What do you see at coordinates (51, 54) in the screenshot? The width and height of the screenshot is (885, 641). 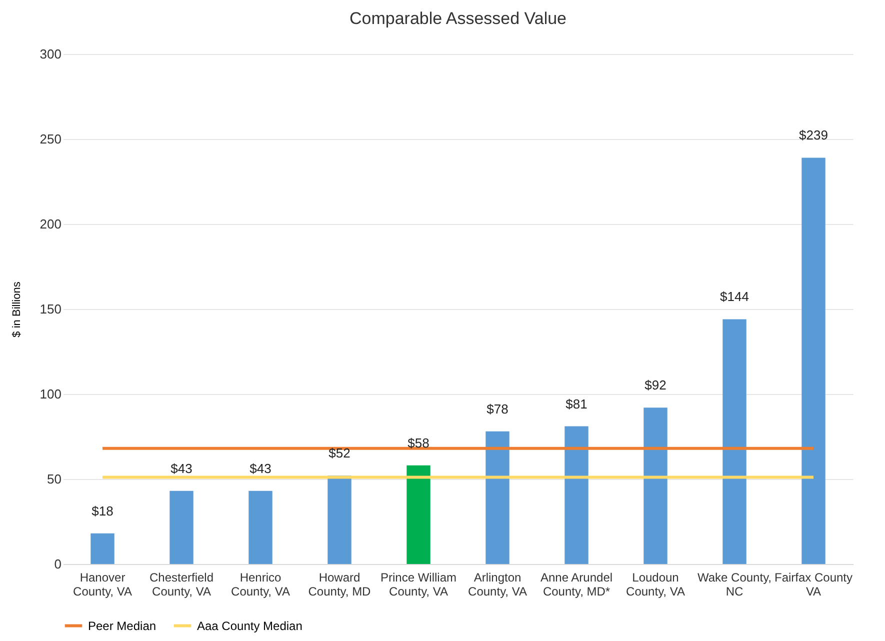 I see `y-tick-label: 300` at bounding box center [51, 54].